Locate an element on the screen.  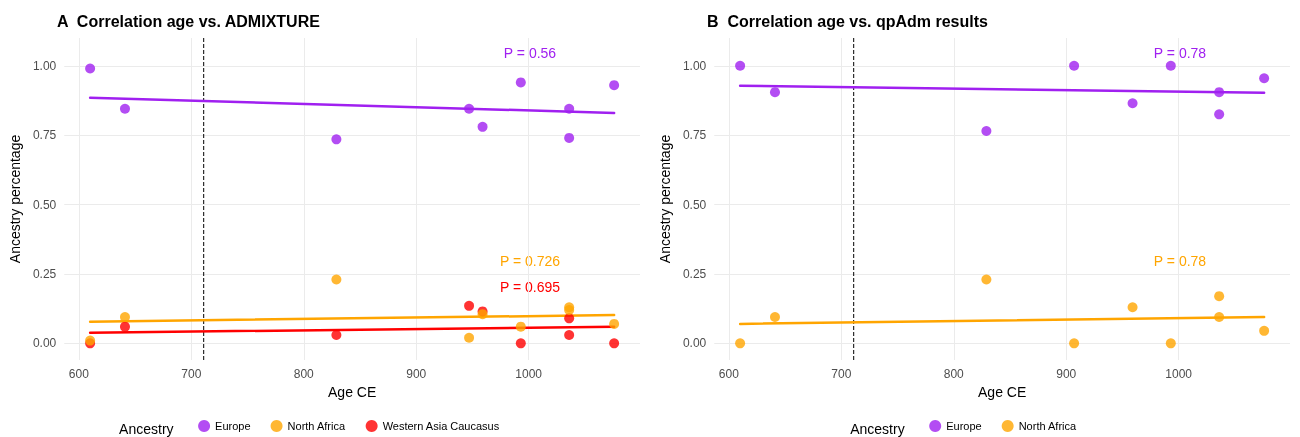
chart-title: B Correlation age vs. qpAdm results is located at coordinates (848, 21).